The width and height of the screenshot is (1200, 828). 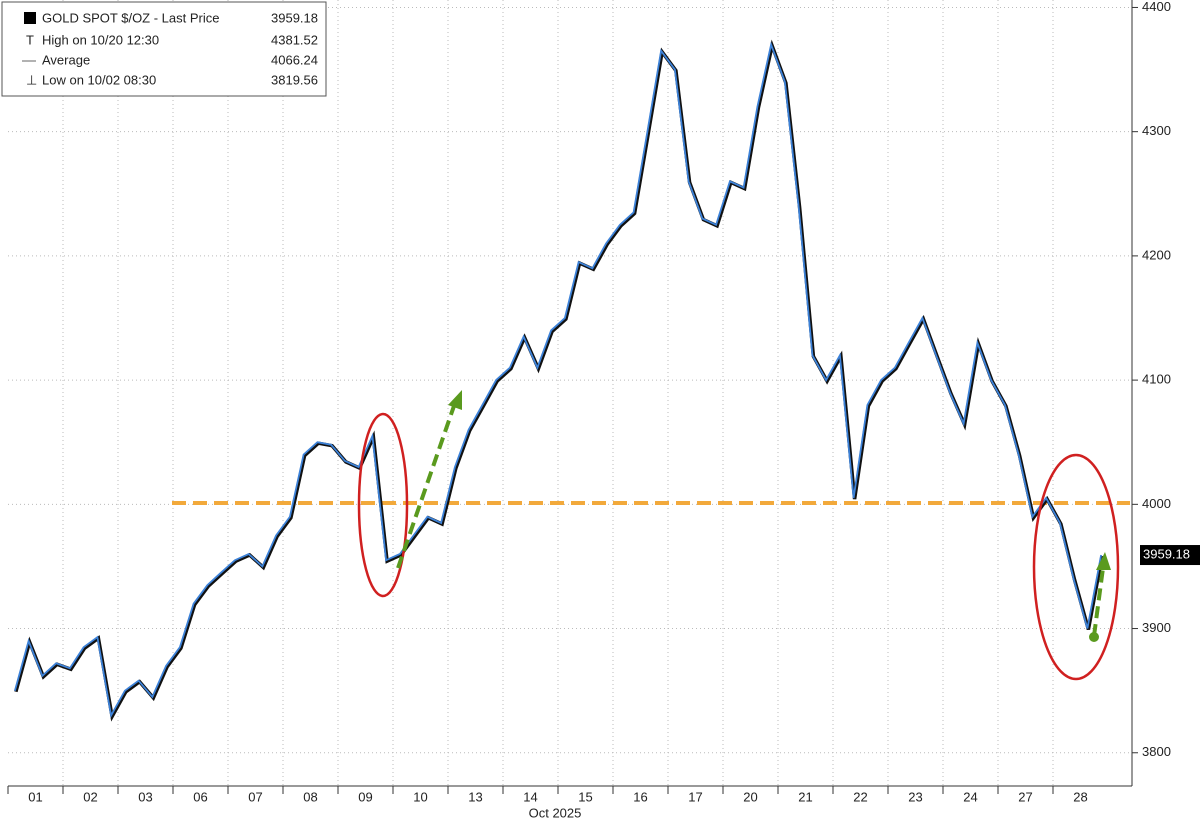 What do you see at coordinates (1156, 503) in the screenshot?
I see `y-tick-label: 4000` at bounding box center [1156, 503].